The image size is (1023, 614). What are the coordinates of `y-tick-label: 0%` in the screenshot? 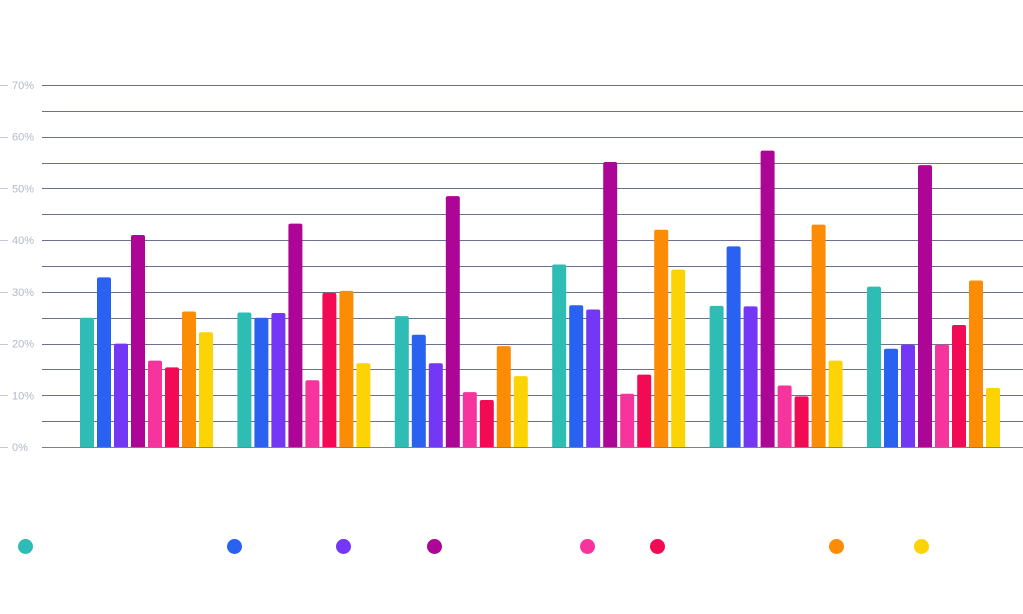 It's located at (20, 448).